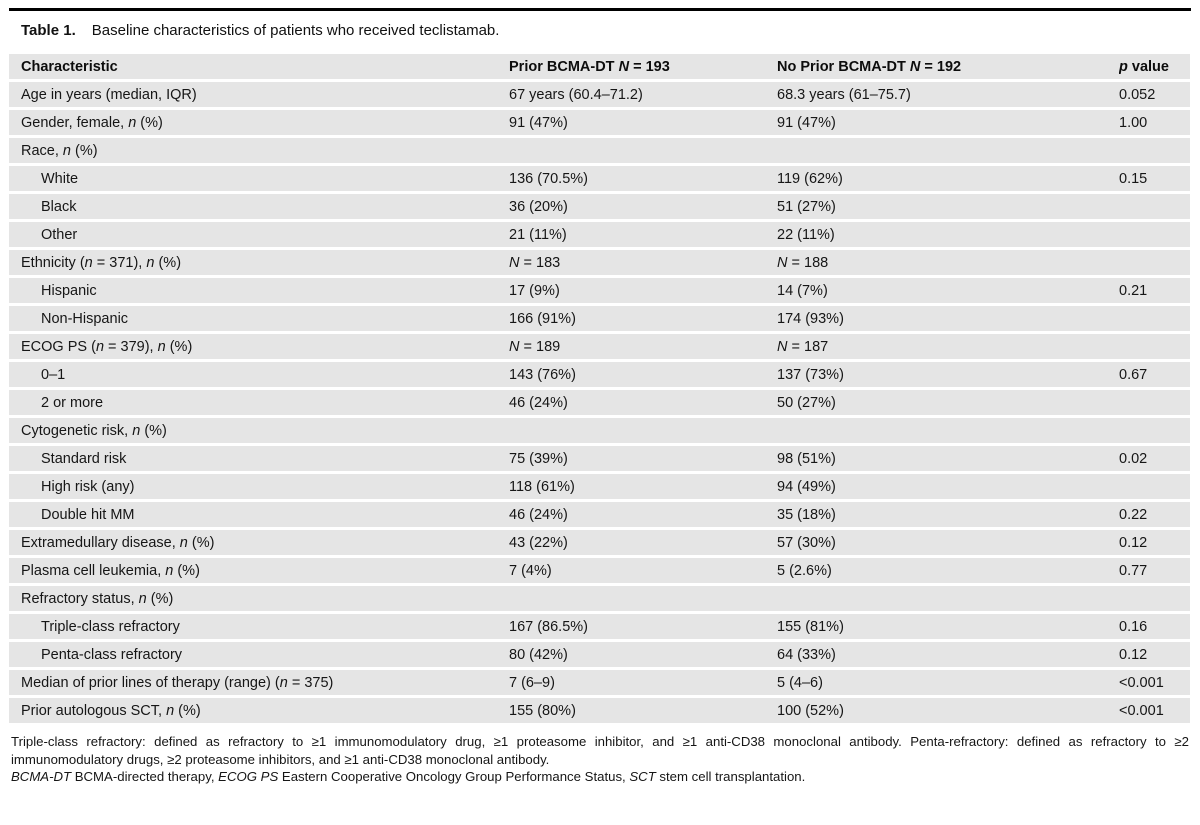  Describe the element at coordinates (643, 234) in the screenshot. I see `prior-bcma-cell: 21 (11%)` at that location.